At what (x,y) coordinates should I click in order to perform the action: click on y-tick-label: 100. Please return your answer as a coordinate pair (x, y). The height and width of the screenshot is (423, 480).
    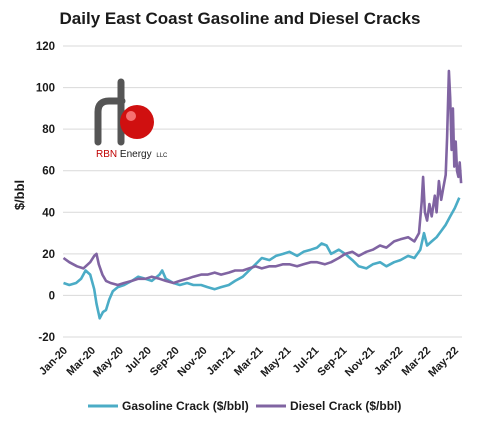
    Looking at the image, I should click on (45, 89).